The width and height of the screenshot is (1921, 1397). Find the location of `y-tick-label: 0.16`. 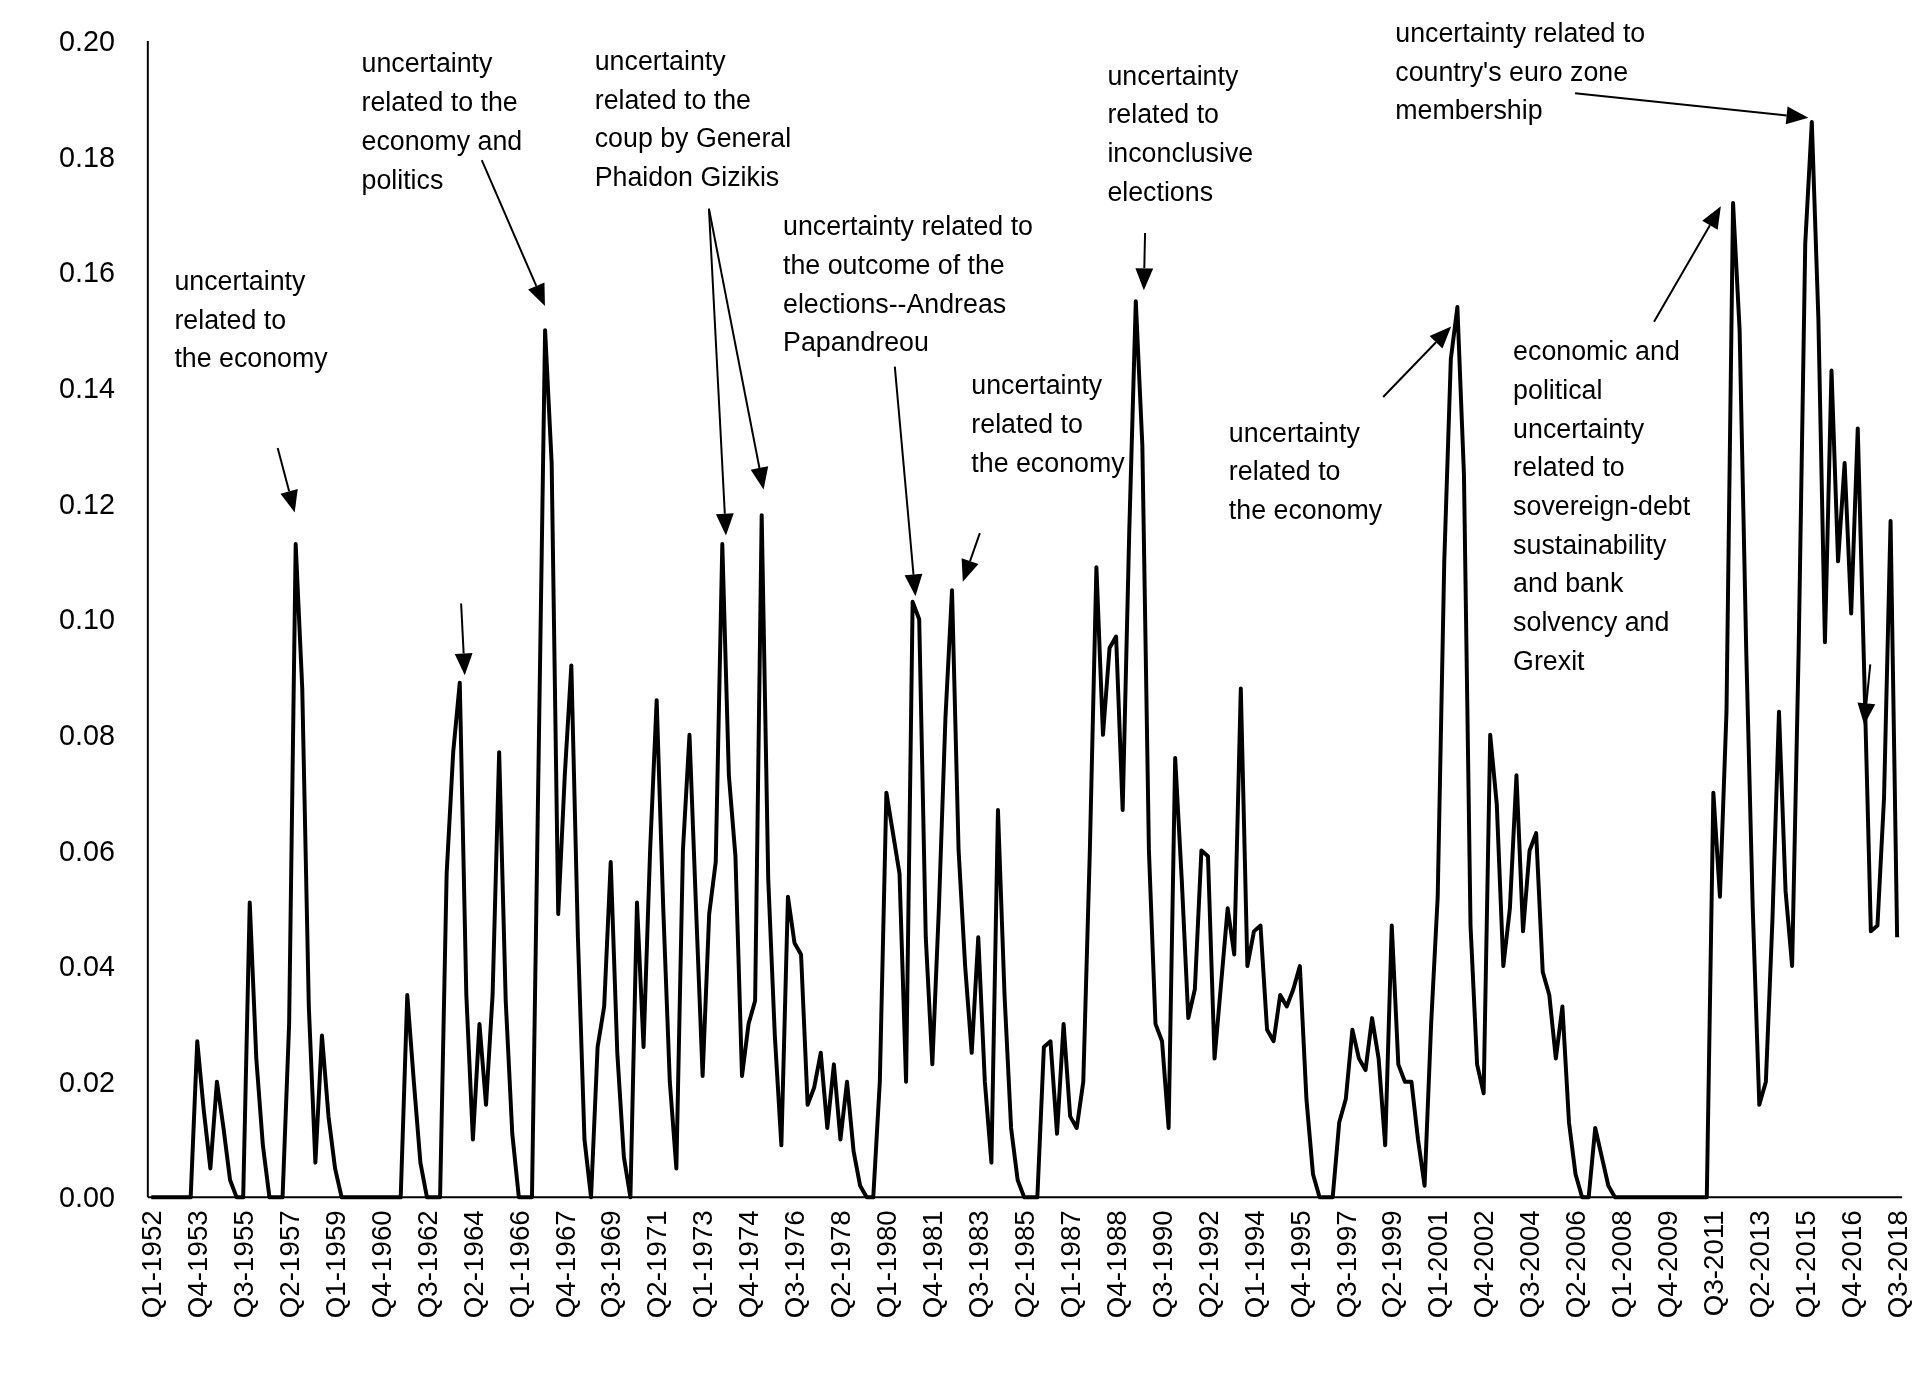

y-tick-label: 0.16 is located at coordinates (87, 272).